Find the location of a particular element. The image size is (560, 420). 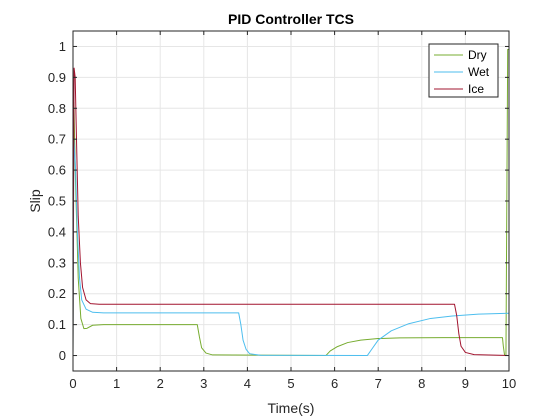

legend-label-ice: Ice is located at coordinates (476, 89).